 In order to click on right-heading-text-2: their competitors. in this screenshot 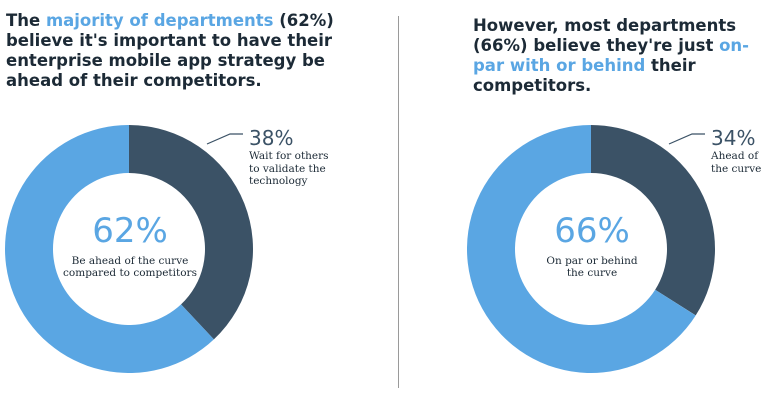, I will do `click(584, 75)`.